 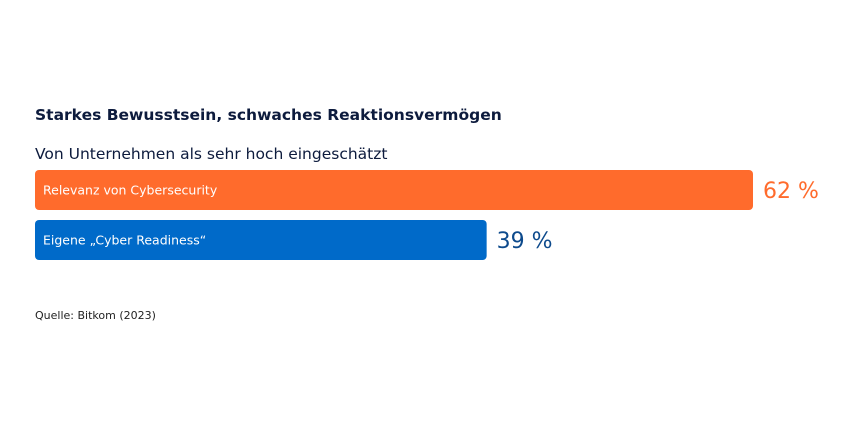 What do you see at coordinates (525, 241) in the screenshot?
I see `value-label: 39 %` at bounding box center [525, 241].